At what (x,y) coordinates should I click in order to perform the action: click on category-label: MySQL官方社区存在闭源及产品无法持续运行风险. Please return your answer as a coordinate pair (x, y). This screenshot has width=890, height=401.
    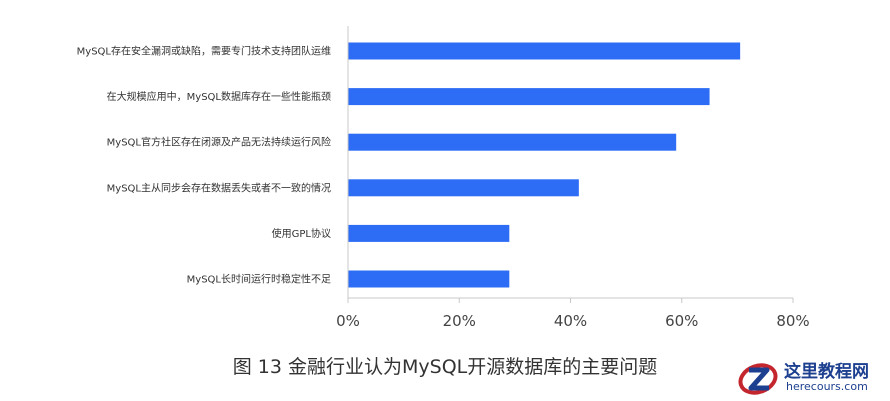
    Looking at the image, I should click on (219, 142).